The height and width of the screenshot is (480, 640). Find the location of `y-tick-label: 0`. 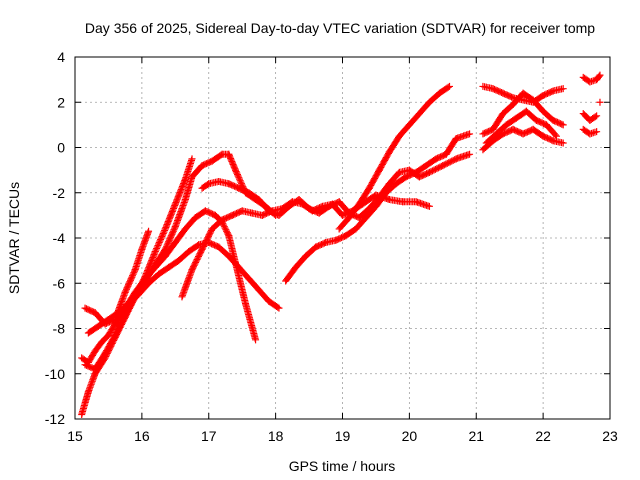

y-tick-label: 0 is located at coordinates (61, 148).